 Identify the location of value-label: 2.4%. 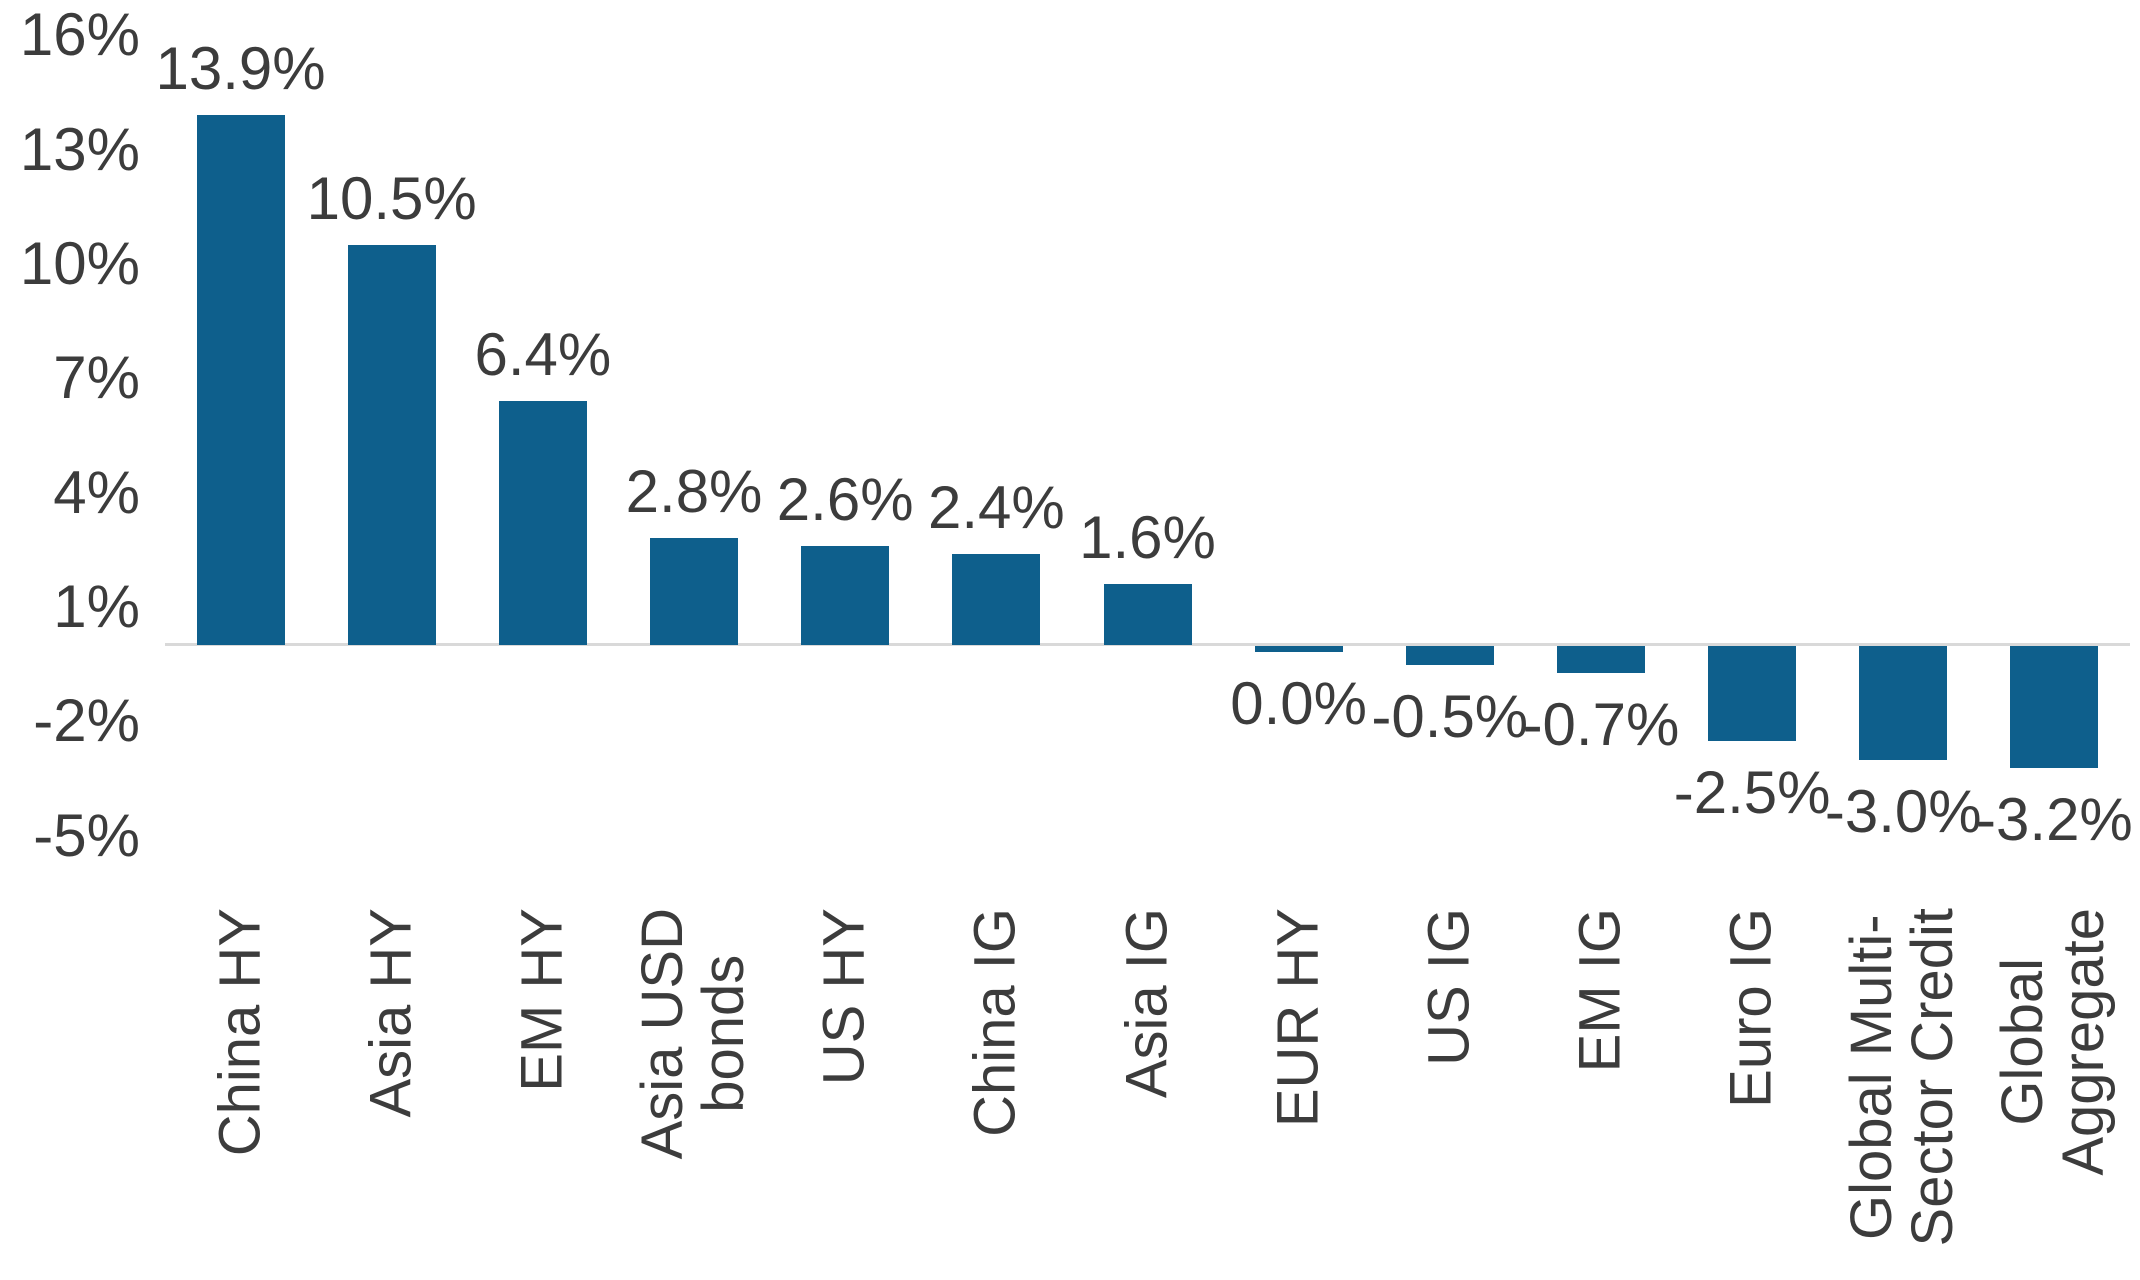
(996, 507).